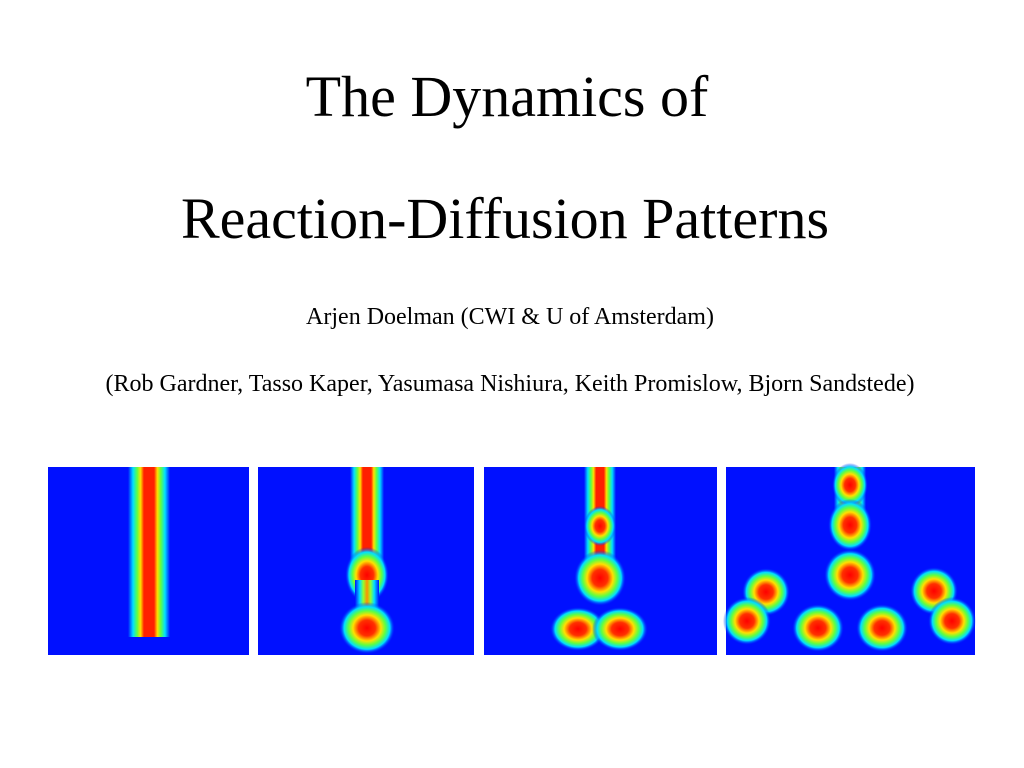 This screenshot has height=768, width=1024. Describe the element at coordinates (510, 317) in the screenshot. I see `author: Arjen Doelman (CWI & U of Amsterdam)` at that location.